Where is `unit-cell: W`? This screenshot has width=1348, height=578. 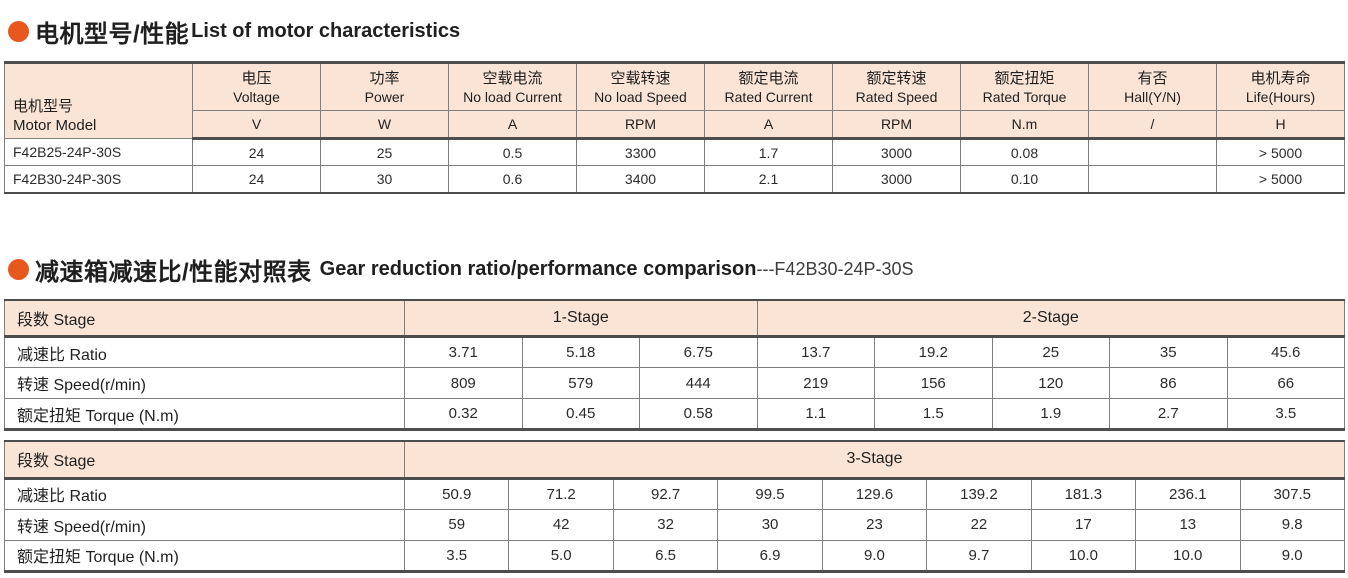 unit-cell: W is located at coordinates (384, 125).